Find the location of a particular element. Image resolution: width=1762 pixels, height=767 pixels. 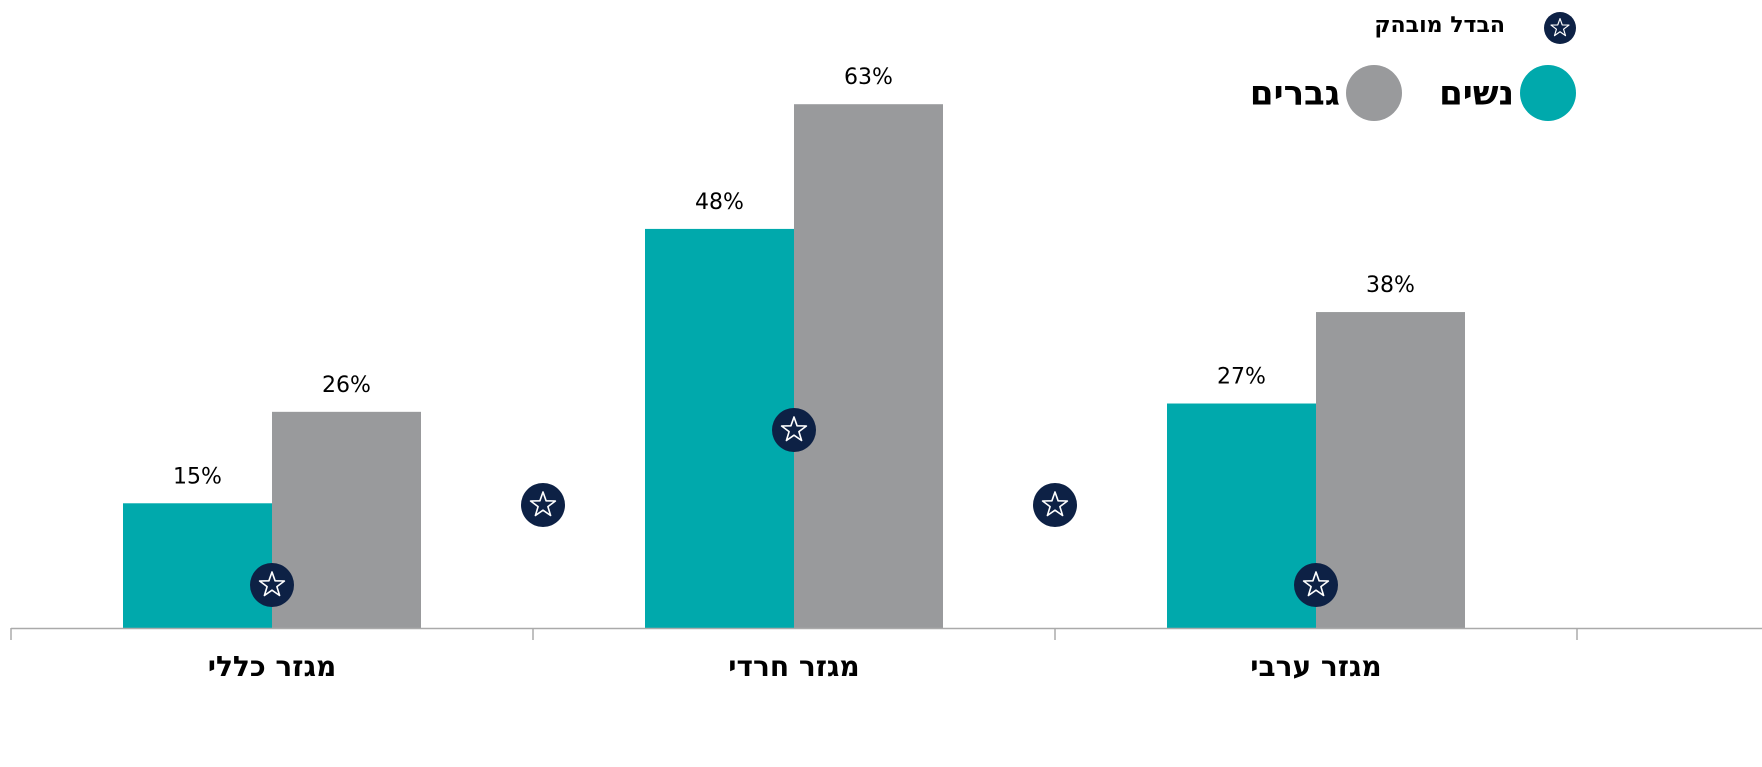

x-tick-label: מגזר כללי is located at coordinates (272, 666).